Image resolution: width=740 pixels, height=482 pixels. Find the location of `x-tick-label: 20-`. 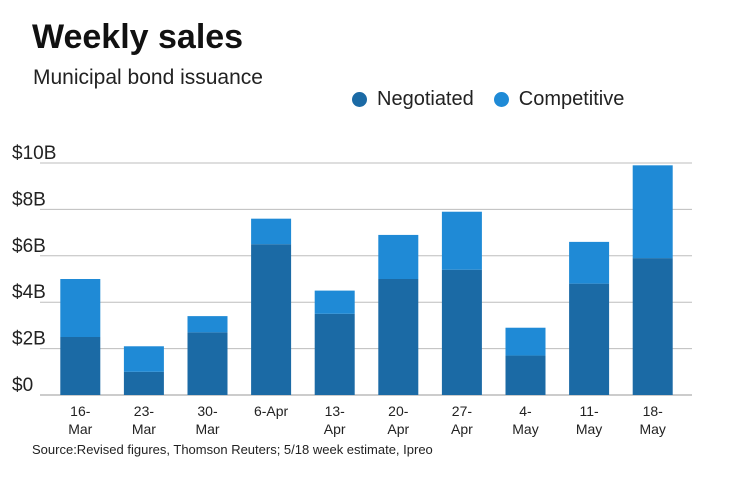

x-tick-label: 20- is located at coordinates (398, 411).